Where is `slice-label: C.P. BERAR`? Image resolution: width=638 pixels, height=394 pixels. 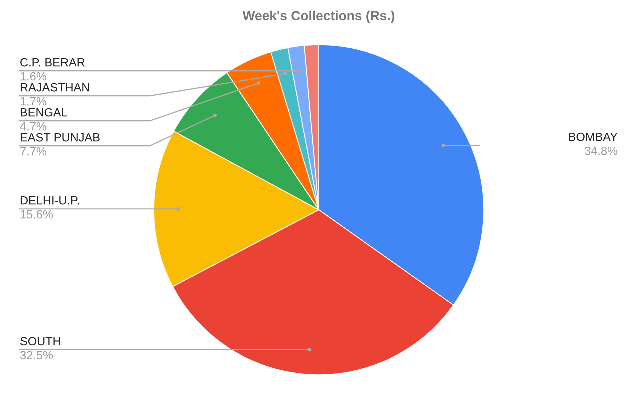
slice-label: C.P. BERAR is located at coordinates (52, 62).